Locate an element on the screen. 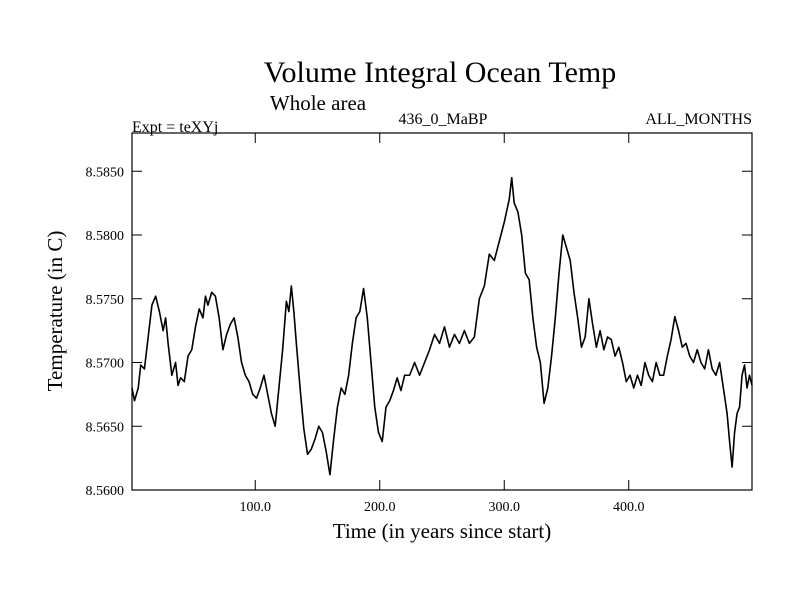 The width and height of the screenshot is (800, 600). chart-subtitle: Whole area is located at coordinates (318, 103).